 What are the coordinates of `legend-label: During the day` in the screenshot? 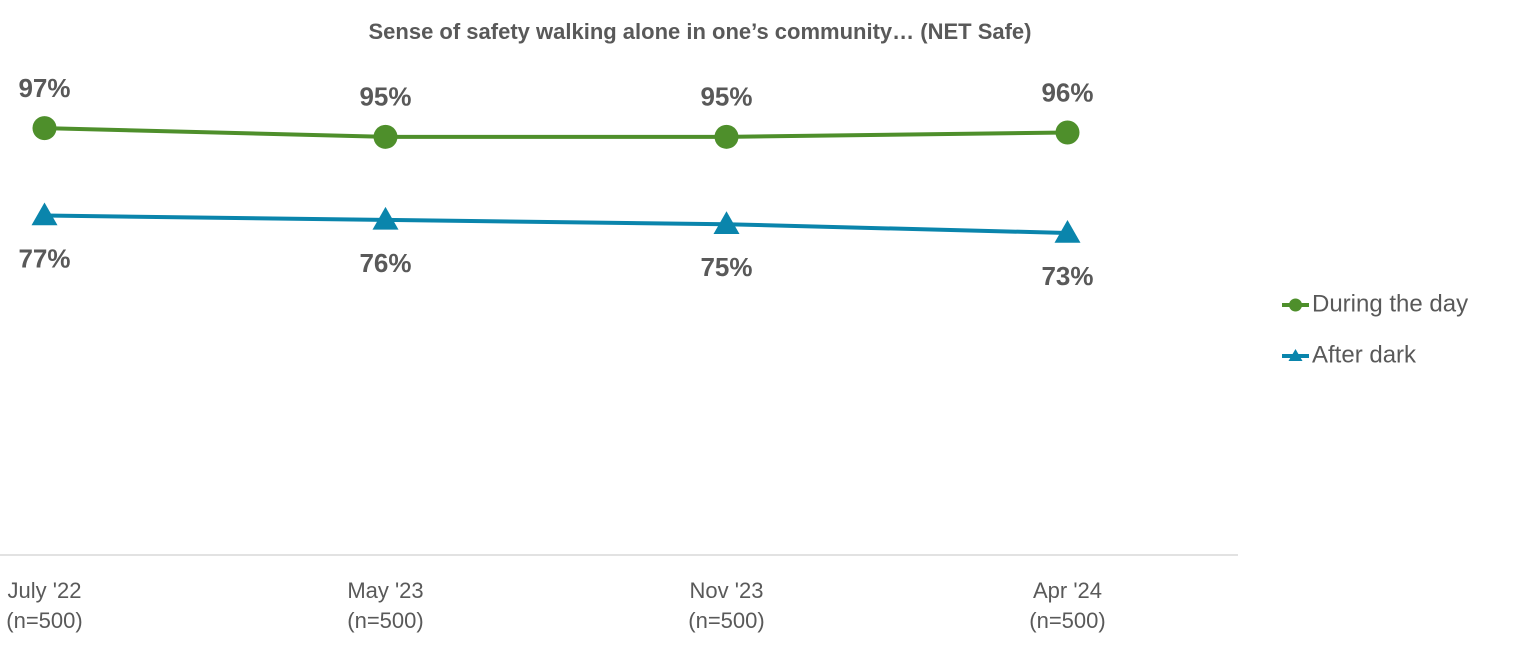 It's located at (1390, 303).